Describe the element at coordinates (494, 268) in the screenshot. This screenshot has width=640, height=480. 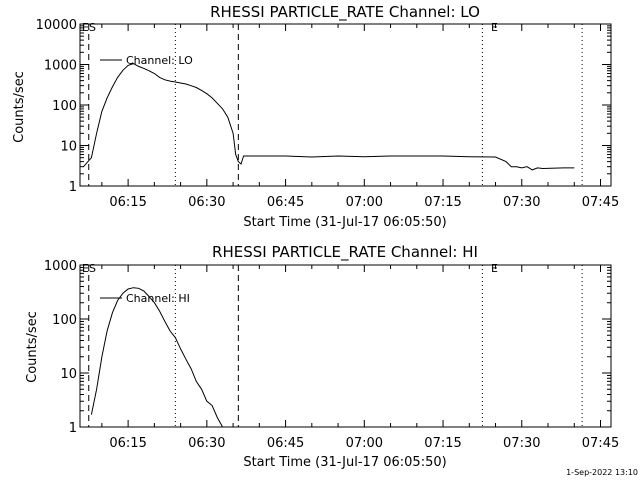
I see `annotation-e-hi: E` at that location.